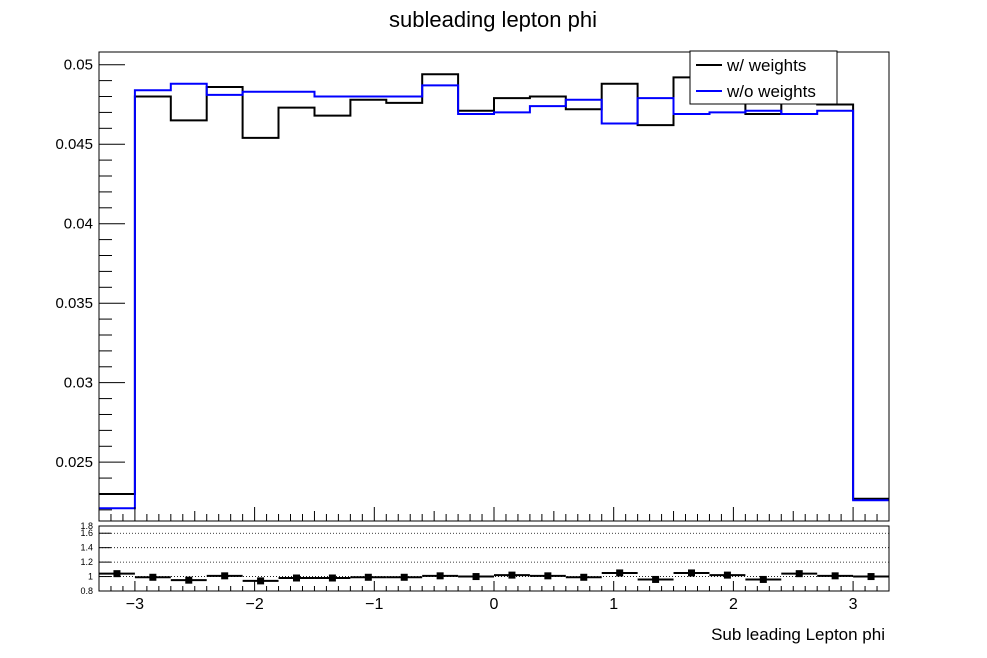 Image resolution: width=987 pixels, height=658 pixels. Describe the element at coordinates (86, 591) in the screenshot. I see `ratio-y-tick-label: 0.8` at that location.